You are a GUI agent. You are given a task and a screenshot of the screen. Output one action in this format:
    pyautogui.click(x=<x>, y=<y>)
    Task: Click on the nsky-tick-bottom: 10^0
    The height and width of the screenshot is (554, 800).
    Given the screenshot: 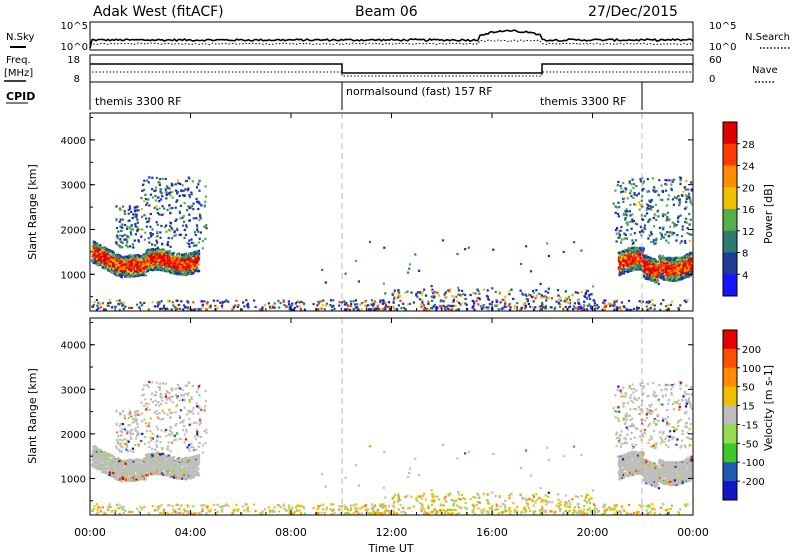 What is the action you would take?
    pyautogui.click(x=74, y=47)
    